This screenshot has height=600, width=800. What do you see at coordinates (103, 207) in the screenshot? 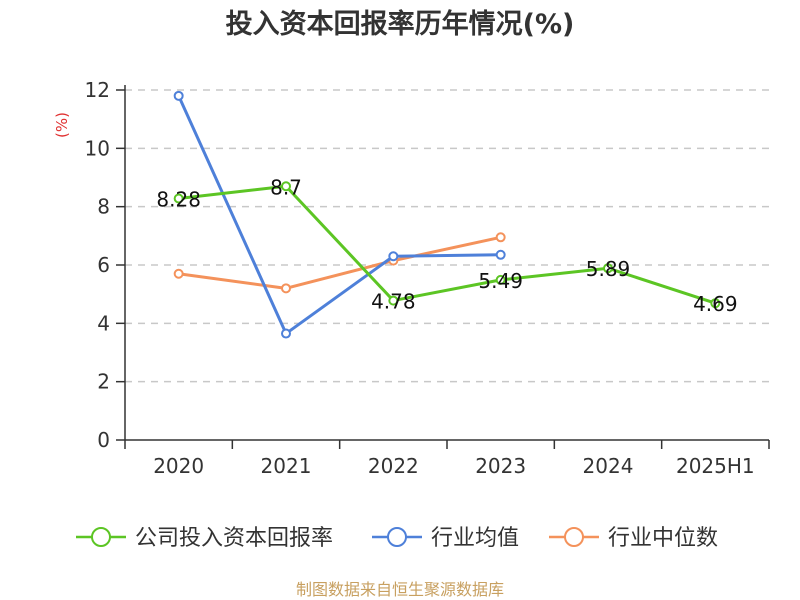
I see `y-tick-label: 8` at bounding box center [103, 207].